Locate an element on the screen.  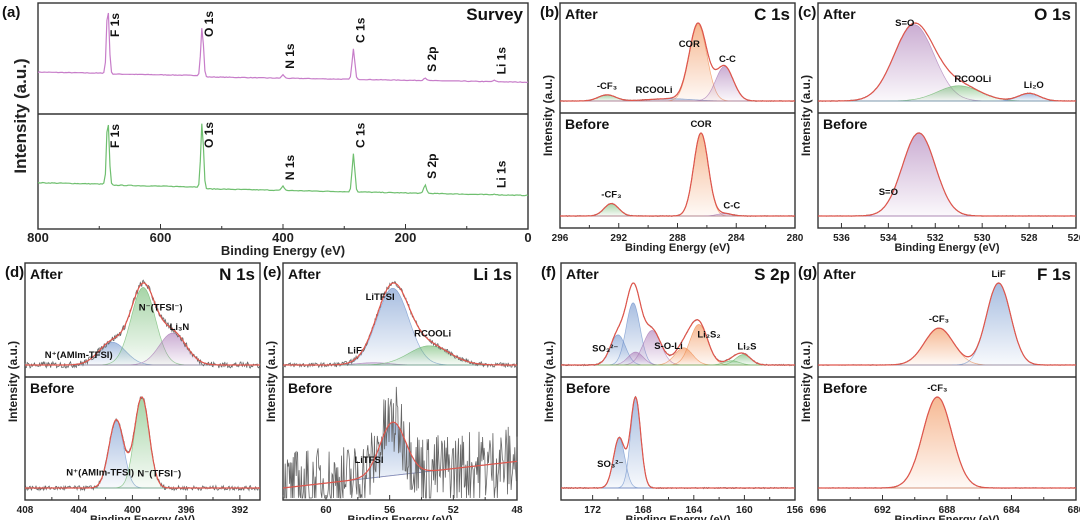
peak-label: SO₃²⁻ is located at coordinates (605, 348).